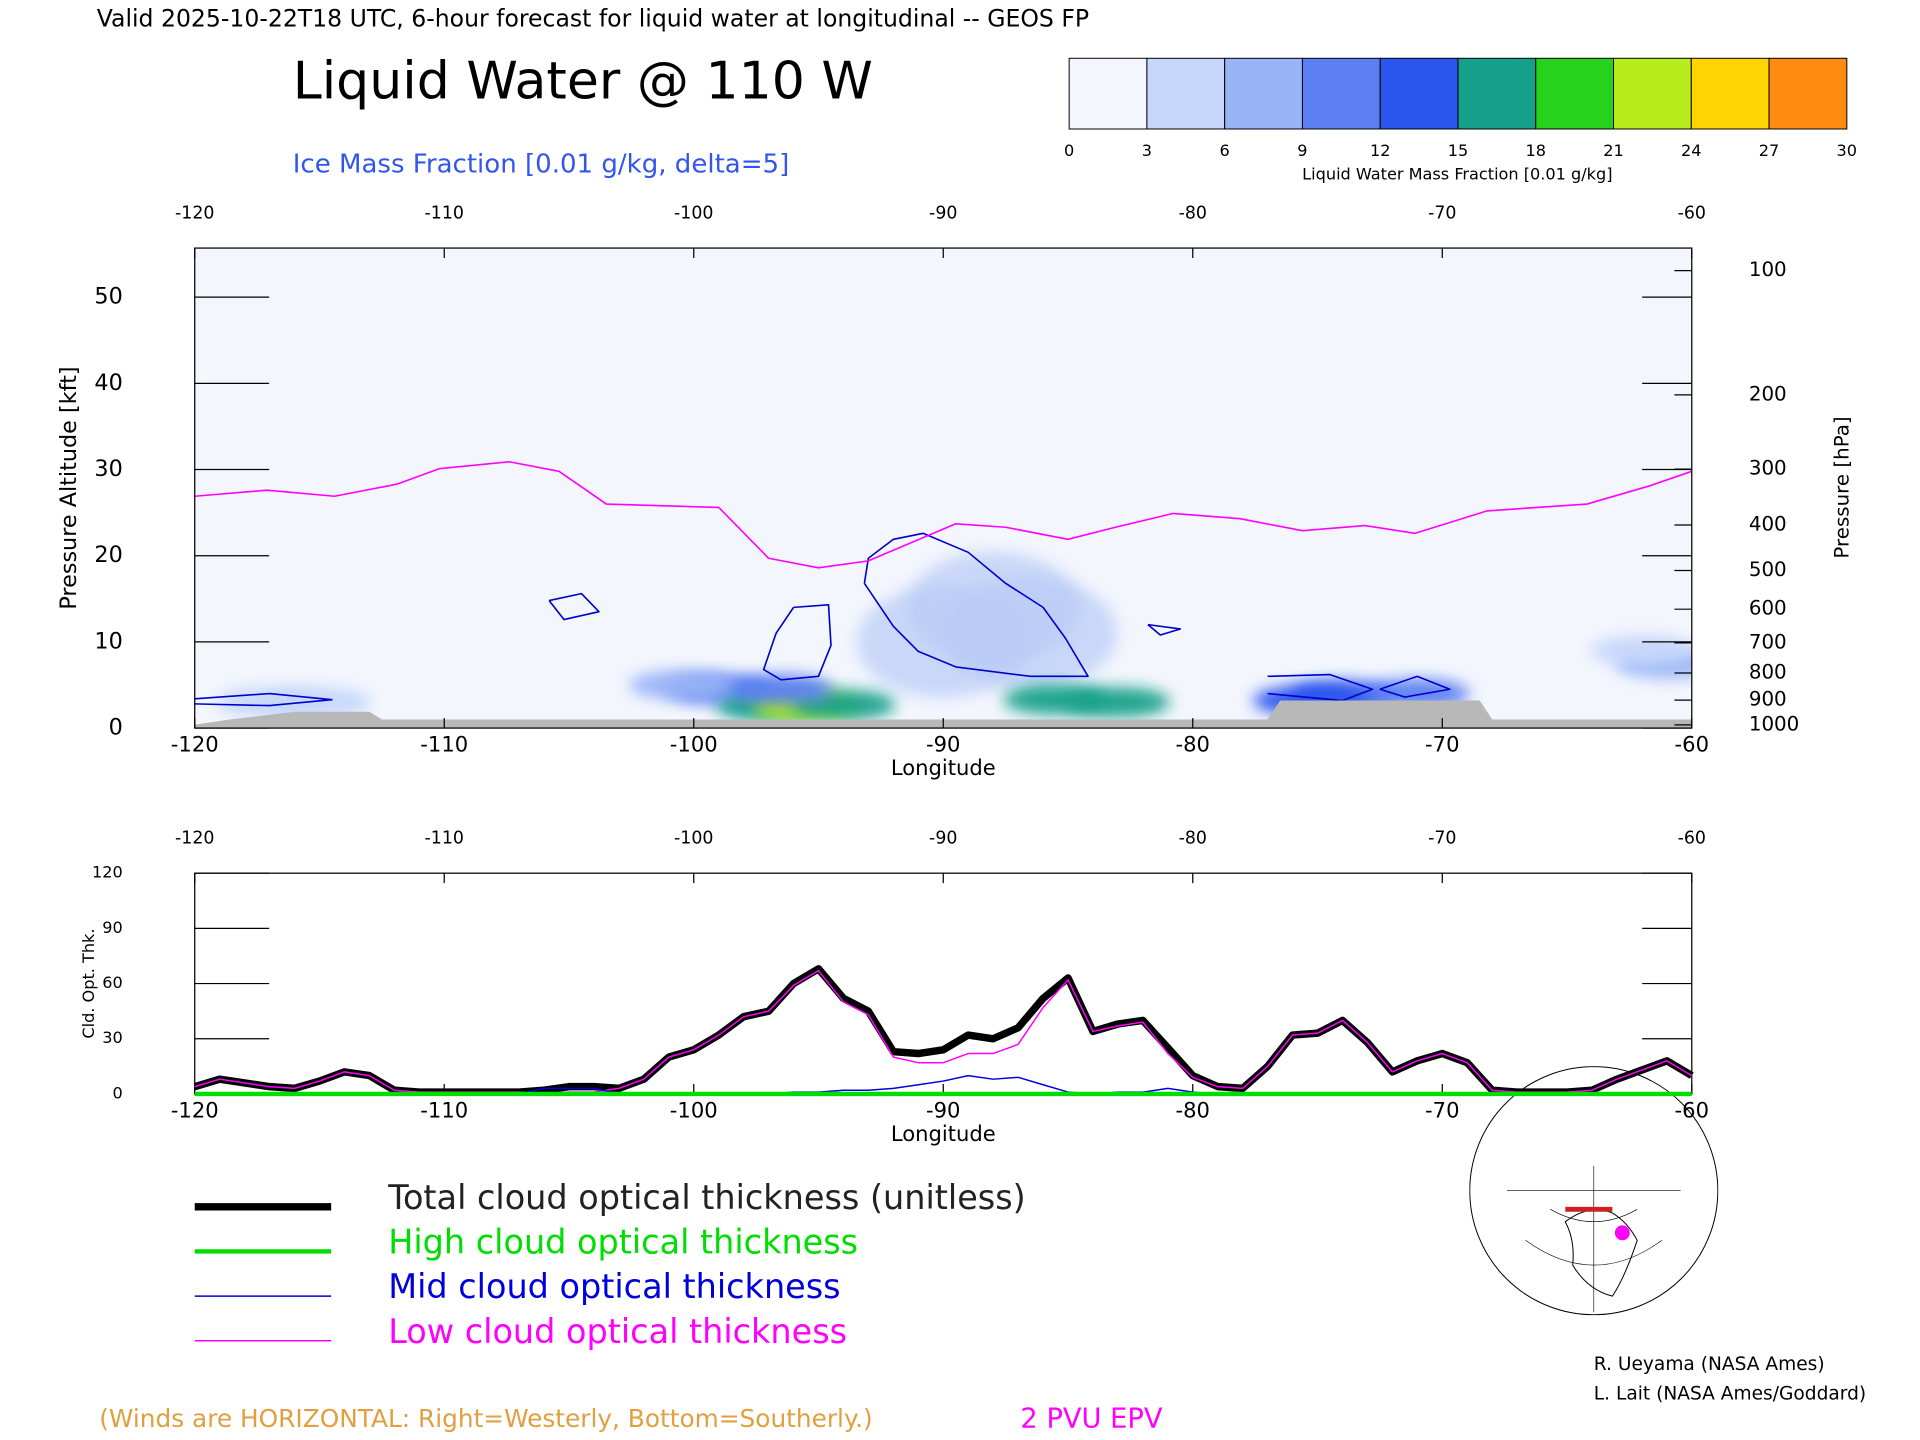  What do you see at coordinates (194, 838) in the screenshot?
I see `x-tick-label-top: -120` at bounding box center [194, 838].